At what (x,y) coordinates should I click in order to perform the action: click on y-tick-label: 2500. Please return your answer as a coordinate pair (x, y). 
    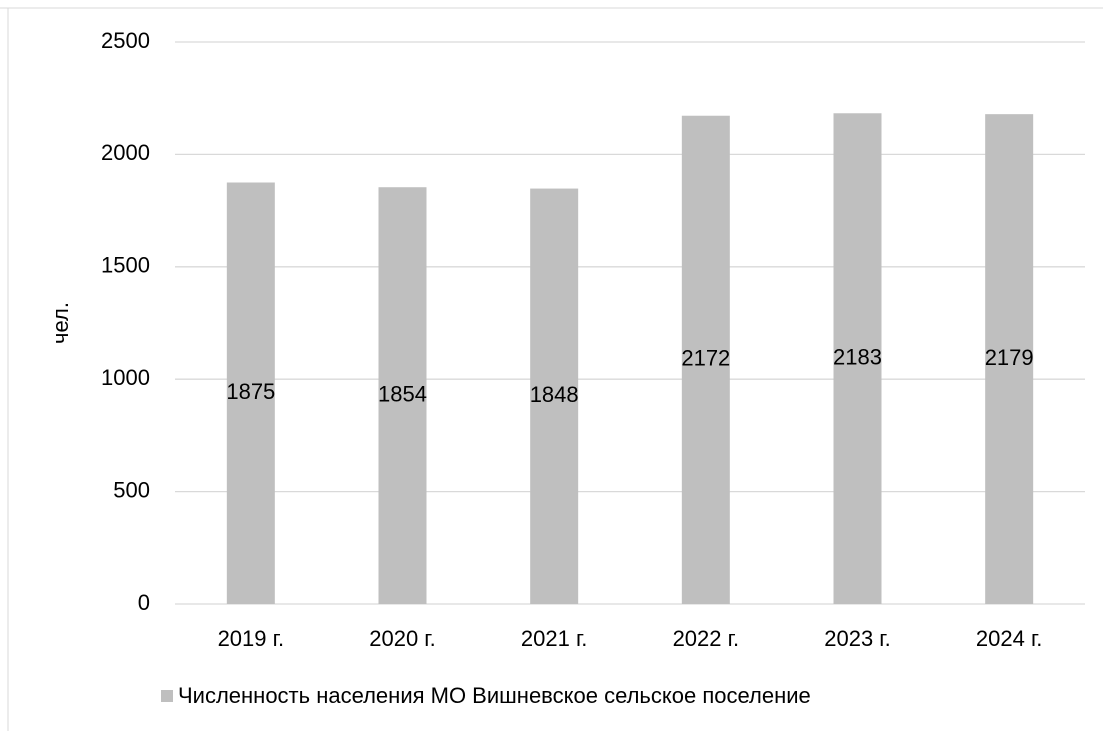
    Looking at the image, I should click on (125, 40).